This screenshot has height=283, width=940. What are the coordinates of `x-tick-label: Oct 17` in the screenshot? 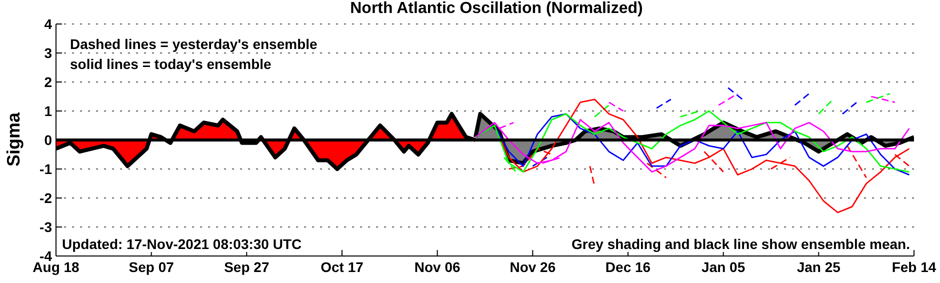 It's located at (342, 266).